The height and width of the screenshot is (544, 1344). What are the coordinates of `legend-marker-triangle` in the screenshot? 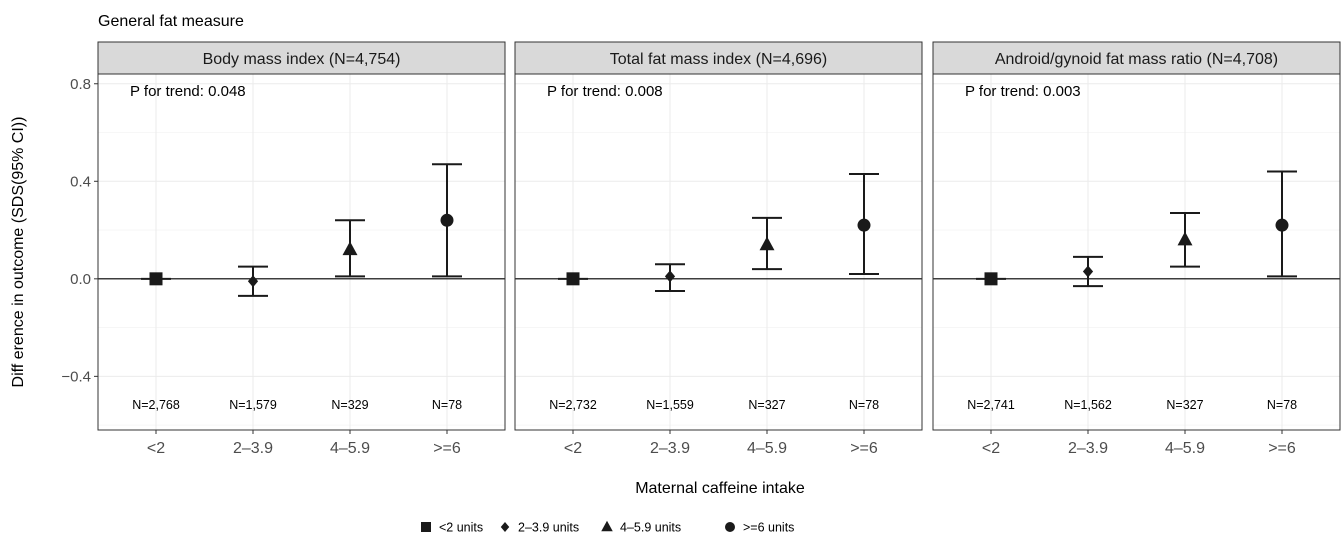 It's located at (607, 526).